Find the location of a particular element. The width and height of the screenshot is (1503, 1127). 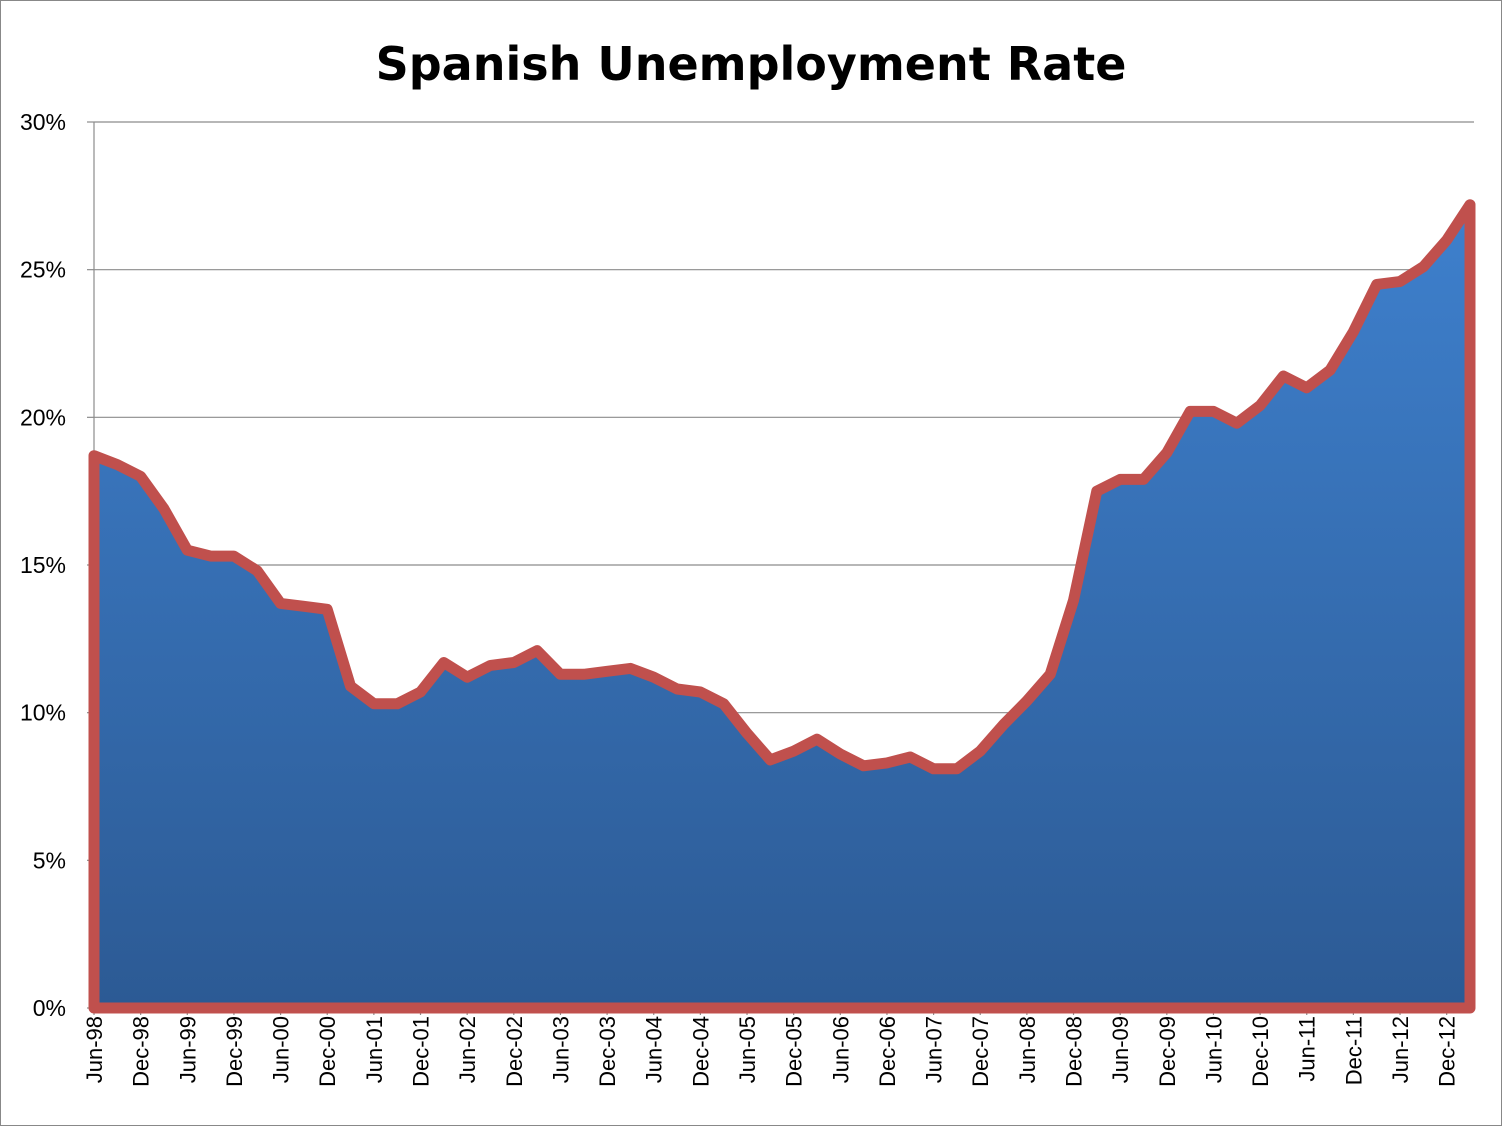

x-tick-label: Jun-04 is located at coordinates (654, 1049).